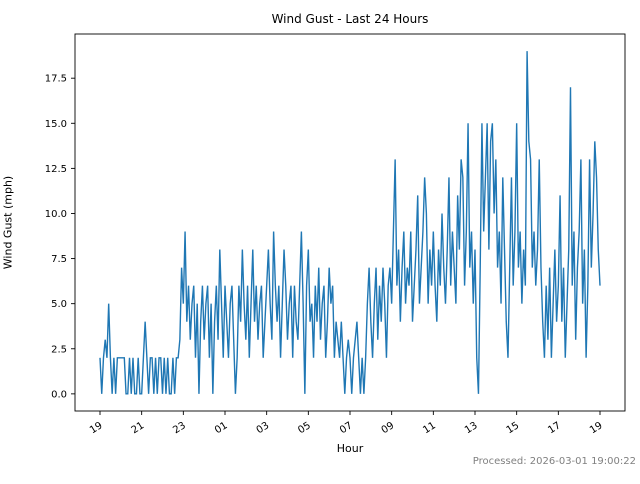 The width and height of the screenshot is (640, 484). I want to click on y-tick-label: 15.0, so click(56, 124).